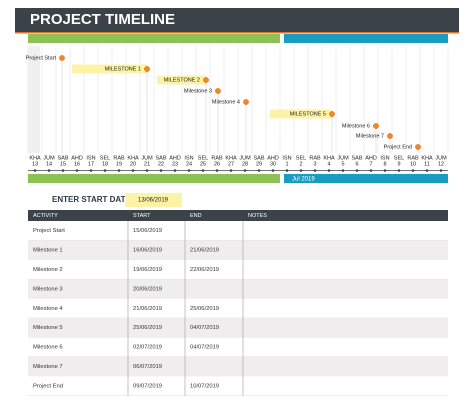  Describe the element at coordinates (413, 164) in the screenshot. I see `day-label: 10` at that location.